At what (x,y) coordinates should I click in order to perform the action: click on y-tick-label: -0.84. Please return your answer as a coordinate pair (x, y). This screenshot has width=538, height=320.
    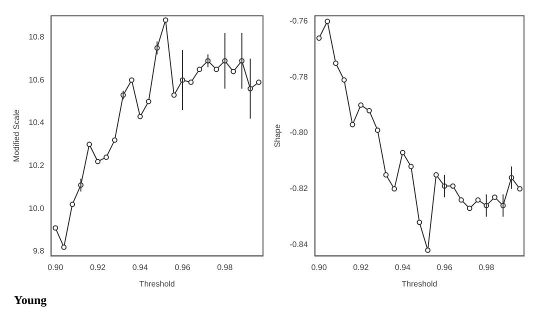
    Looking at the image, I should click on (299, 244).